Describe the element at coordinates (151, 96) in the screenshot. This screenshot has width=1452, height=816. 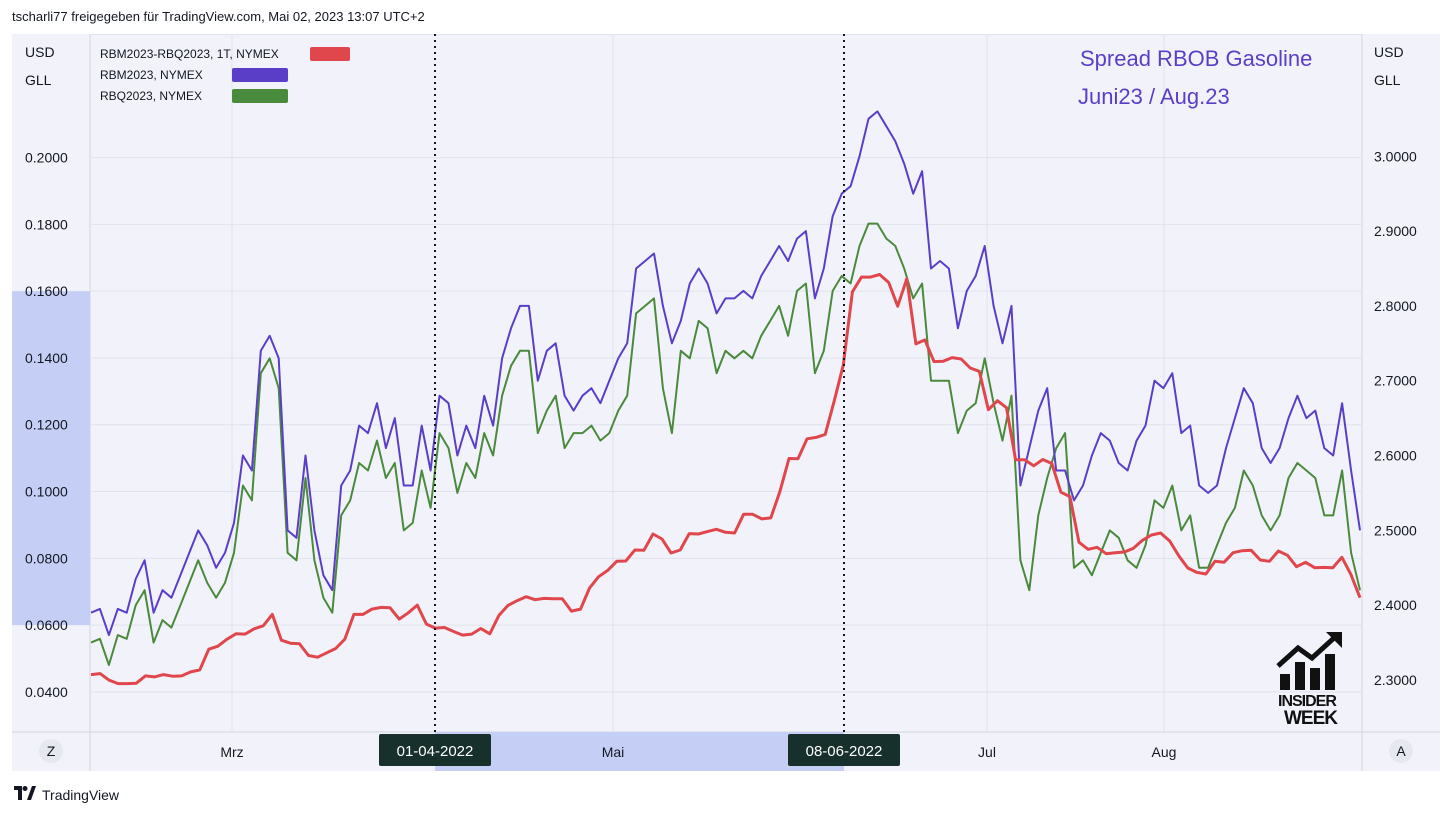
I see `legend-label-rbq: RBQ2023, NYMEX` at that location.